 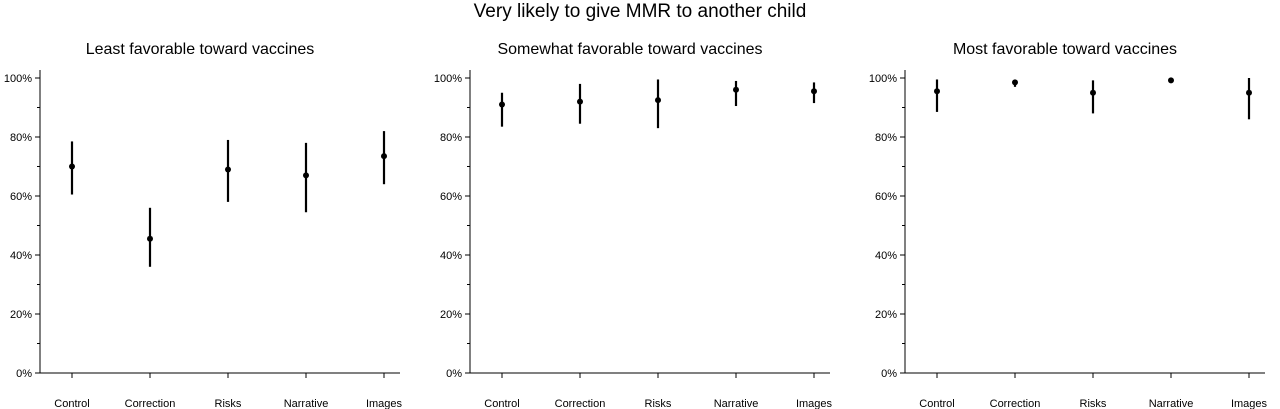 I want to click on panel-title: Most favorable toward vaccines, so click(x=1065, y=49).